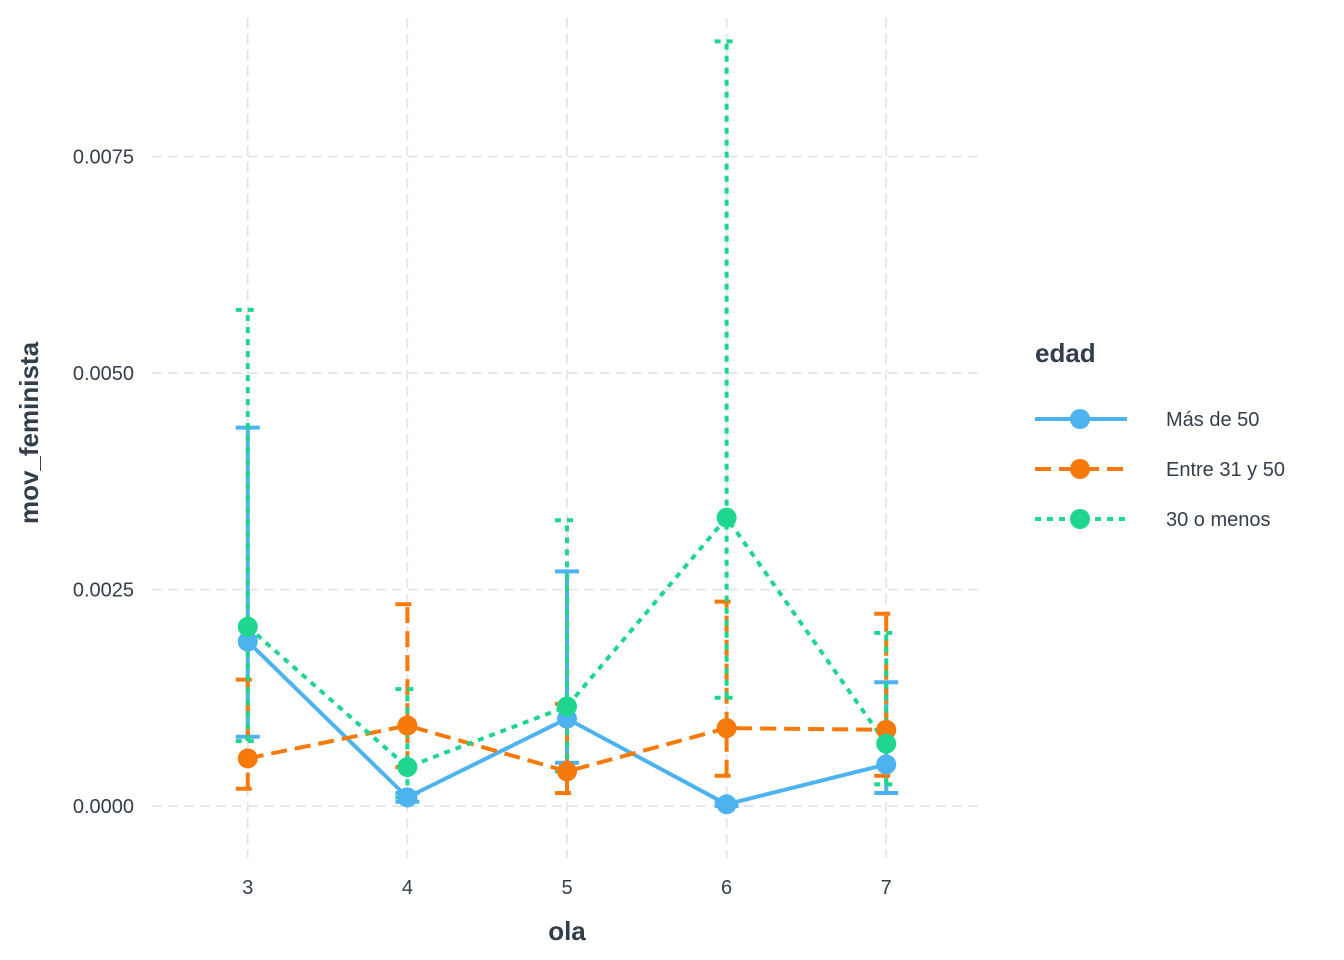 Image resolution: width=1344 pixels, height=960 pixels. What do you see at coordinates (103, 591) in the screenshot?
I see `y-tick-label: 0.0025` at bounding box center [103, 591].